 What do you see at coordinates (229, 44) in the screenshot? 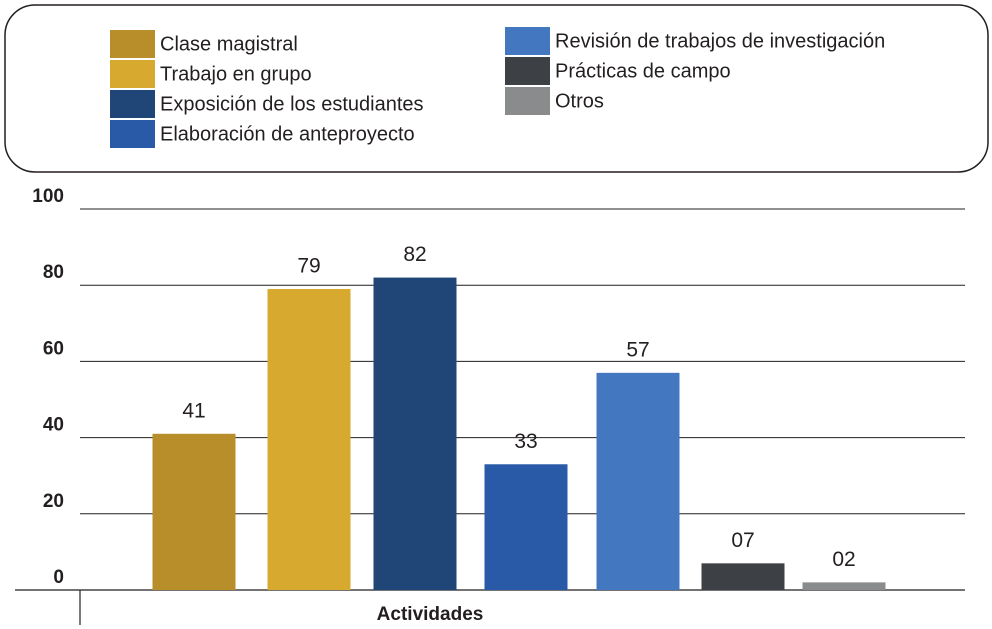
I see `legend-label: Clase magistral` at bounding box center [229, 44].